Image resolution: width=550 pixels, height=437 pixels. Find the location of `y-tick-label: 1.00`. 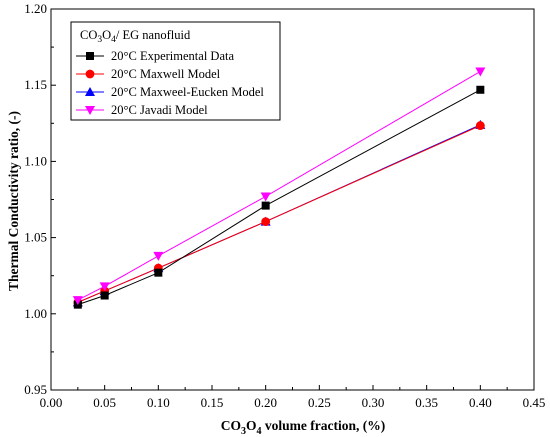

y-tick-label: 1.00 is located at coordinates (35, 313).